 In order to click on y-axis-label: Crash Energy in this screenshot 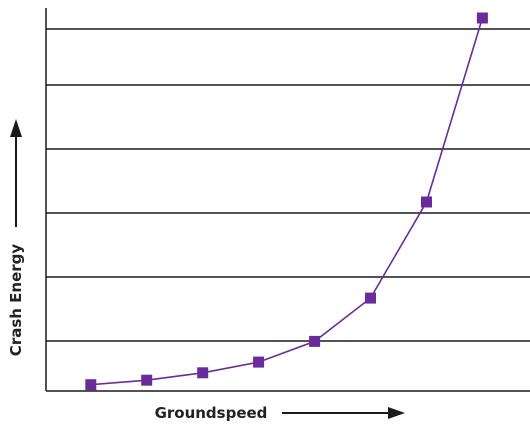, I will do `click(16, 300)`.